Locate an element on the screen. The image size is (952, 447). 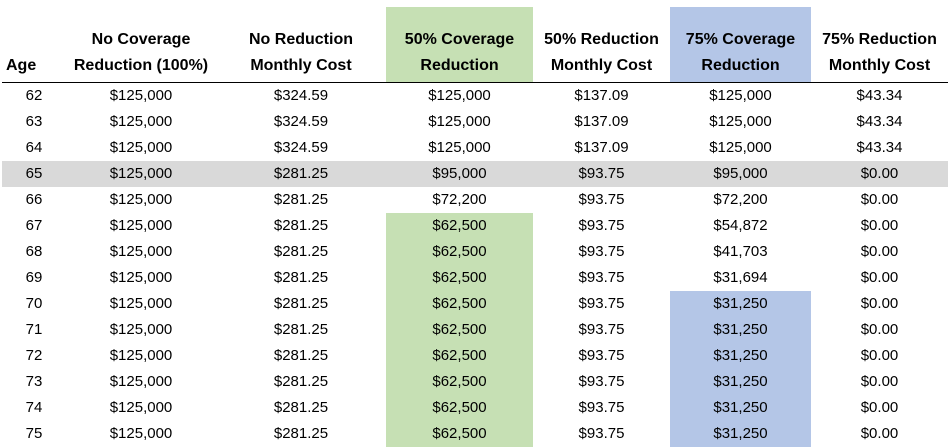
coverage-75-reduction-cell: $95,000 is located at coordinates (740, 174).